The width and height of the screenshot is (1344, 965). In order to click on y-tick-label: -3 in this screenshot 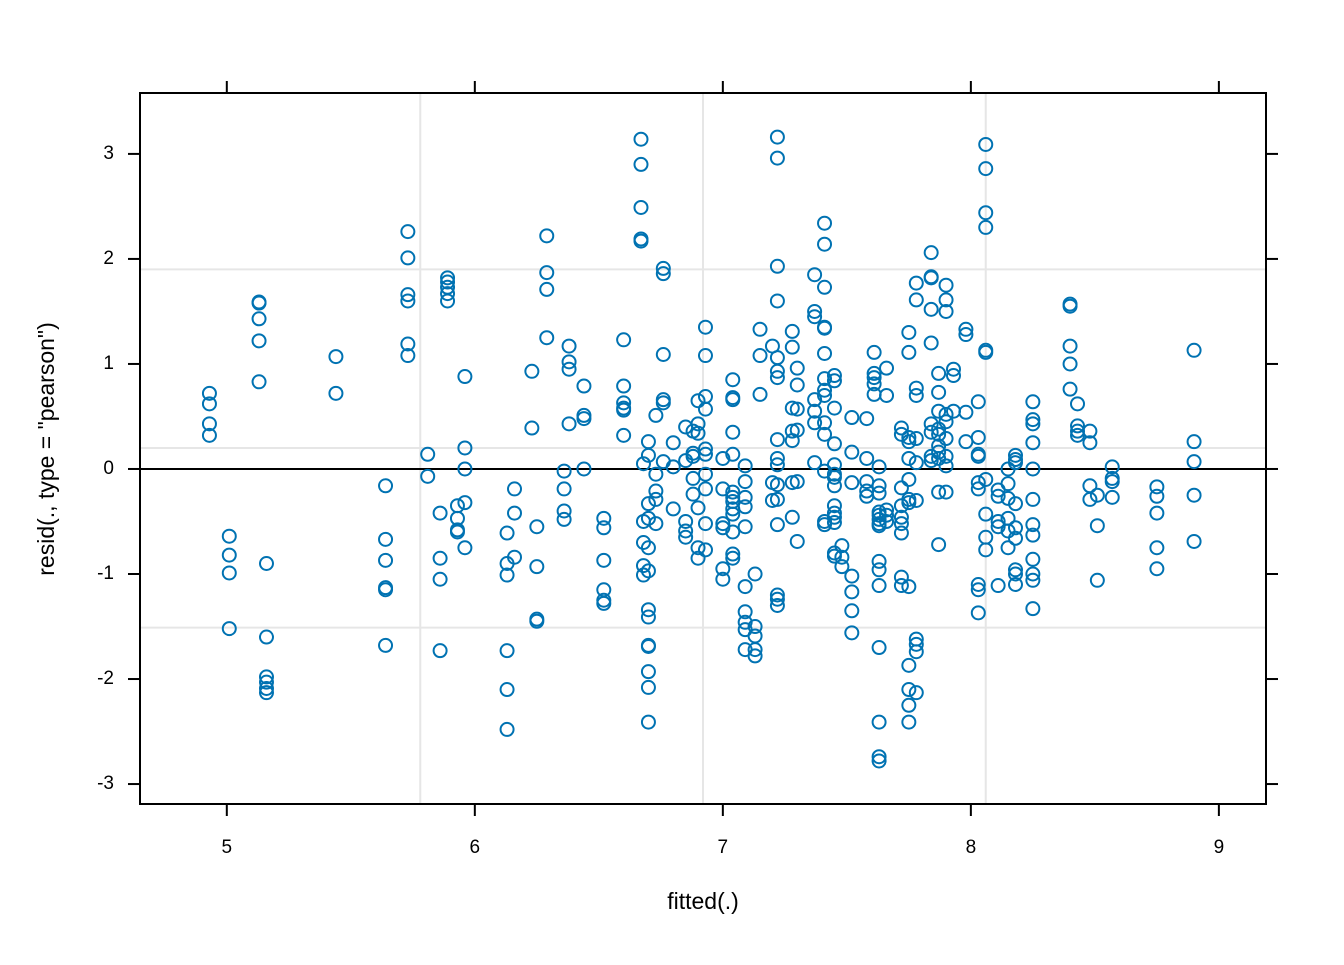, I will do `click(105, 783)`.